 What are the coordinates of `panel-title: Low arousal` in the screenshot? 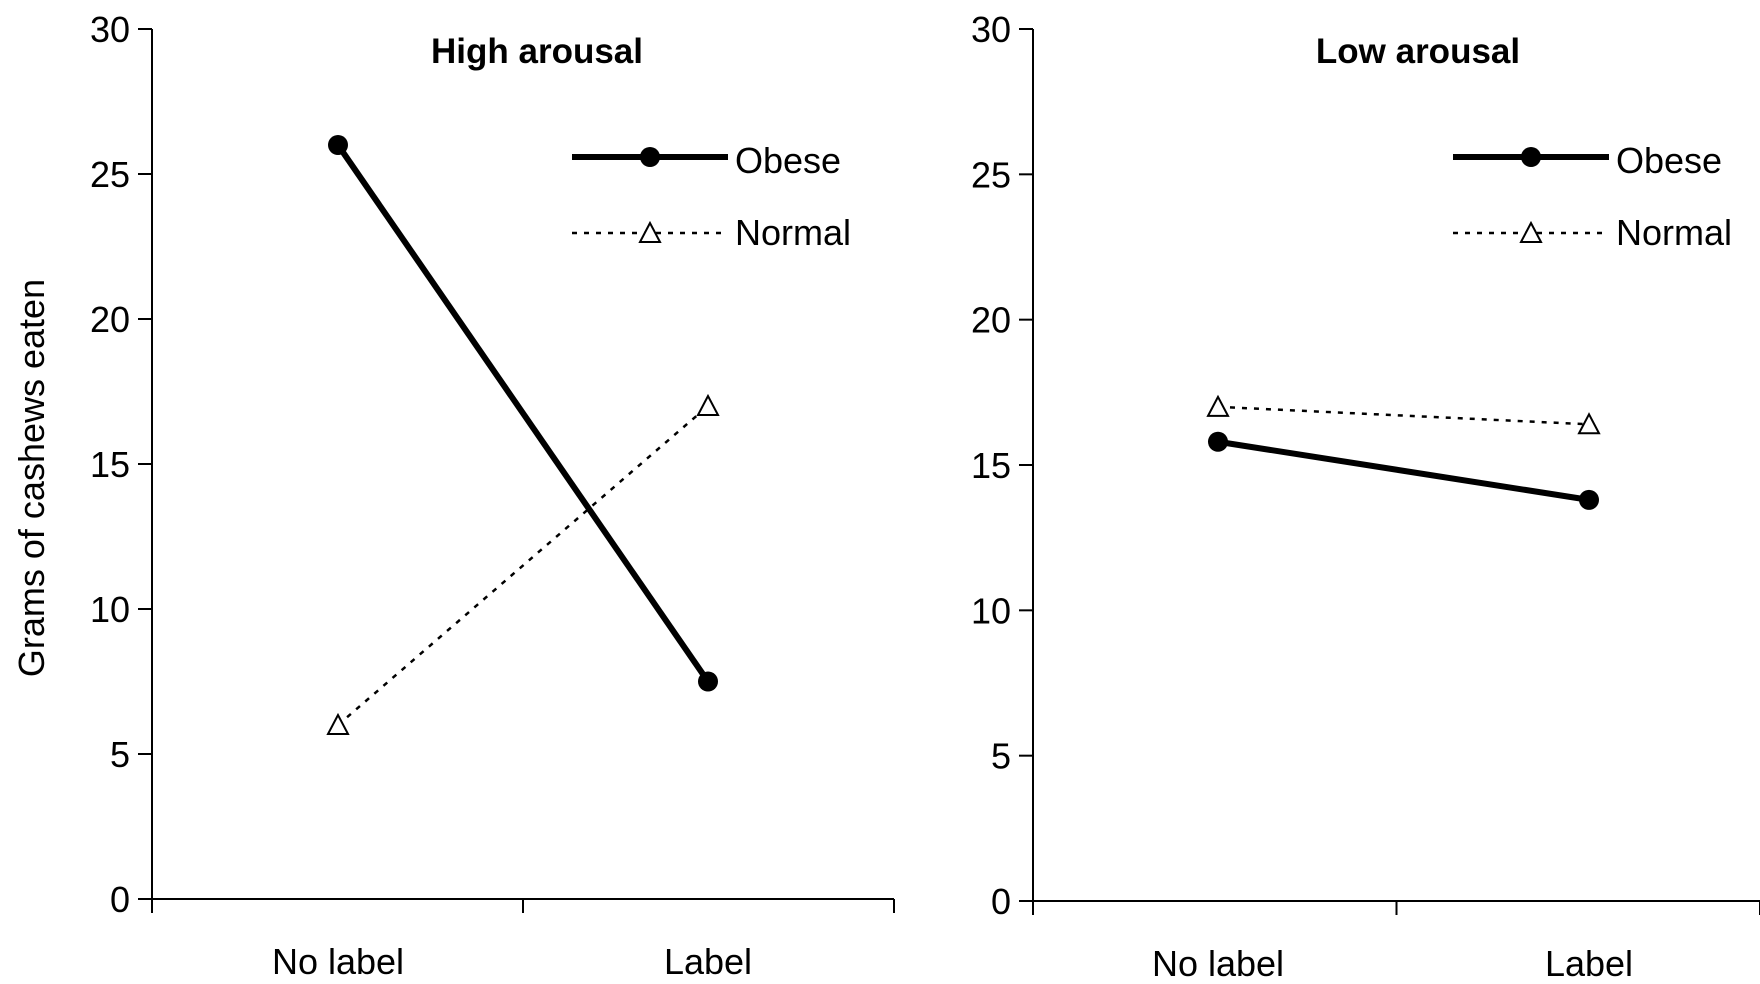 It's located at (1418, 51).